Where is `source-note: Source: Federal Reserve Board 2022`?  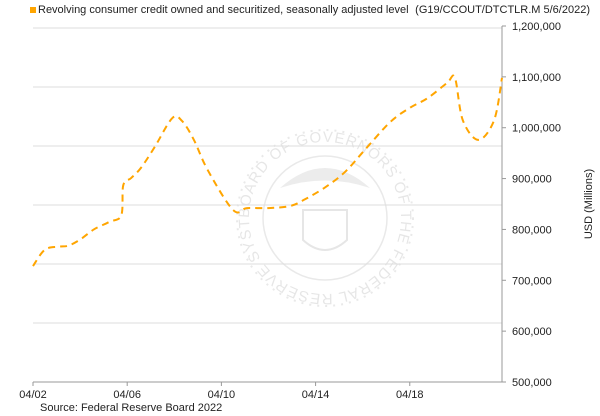
source-note: Source: Federal Reserve Board 2022 is located at coordinates (131, 408).